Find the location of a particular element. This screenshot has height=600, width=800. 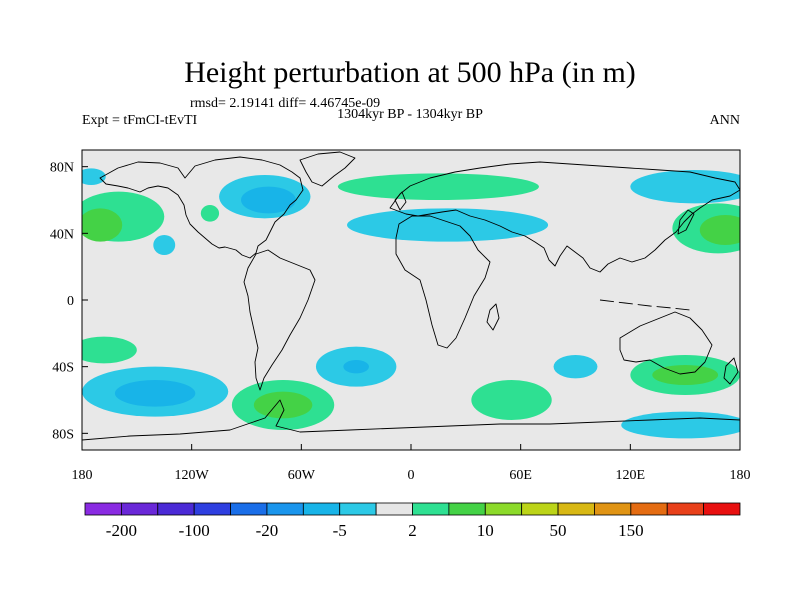

chart-title: Height perturbation at 500 hPa (in m) is located at coordinates (410, 72).